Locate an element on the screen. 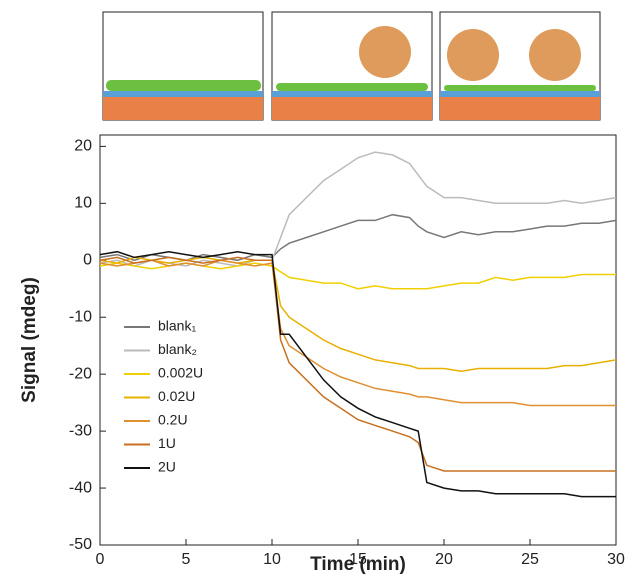 This screenshot has height=581, width=632. illustration is located at coordinates (351, 66).